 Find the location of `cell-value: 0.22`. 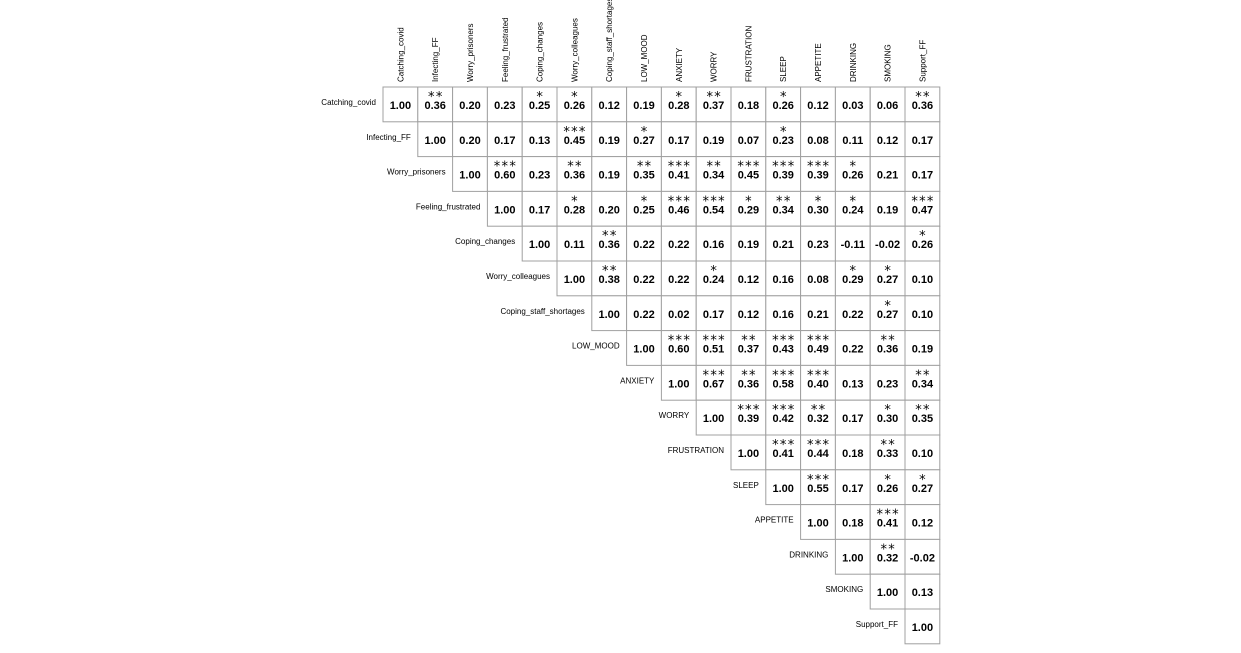

cell-value: 0.22 is located at coordinates (852, 315).